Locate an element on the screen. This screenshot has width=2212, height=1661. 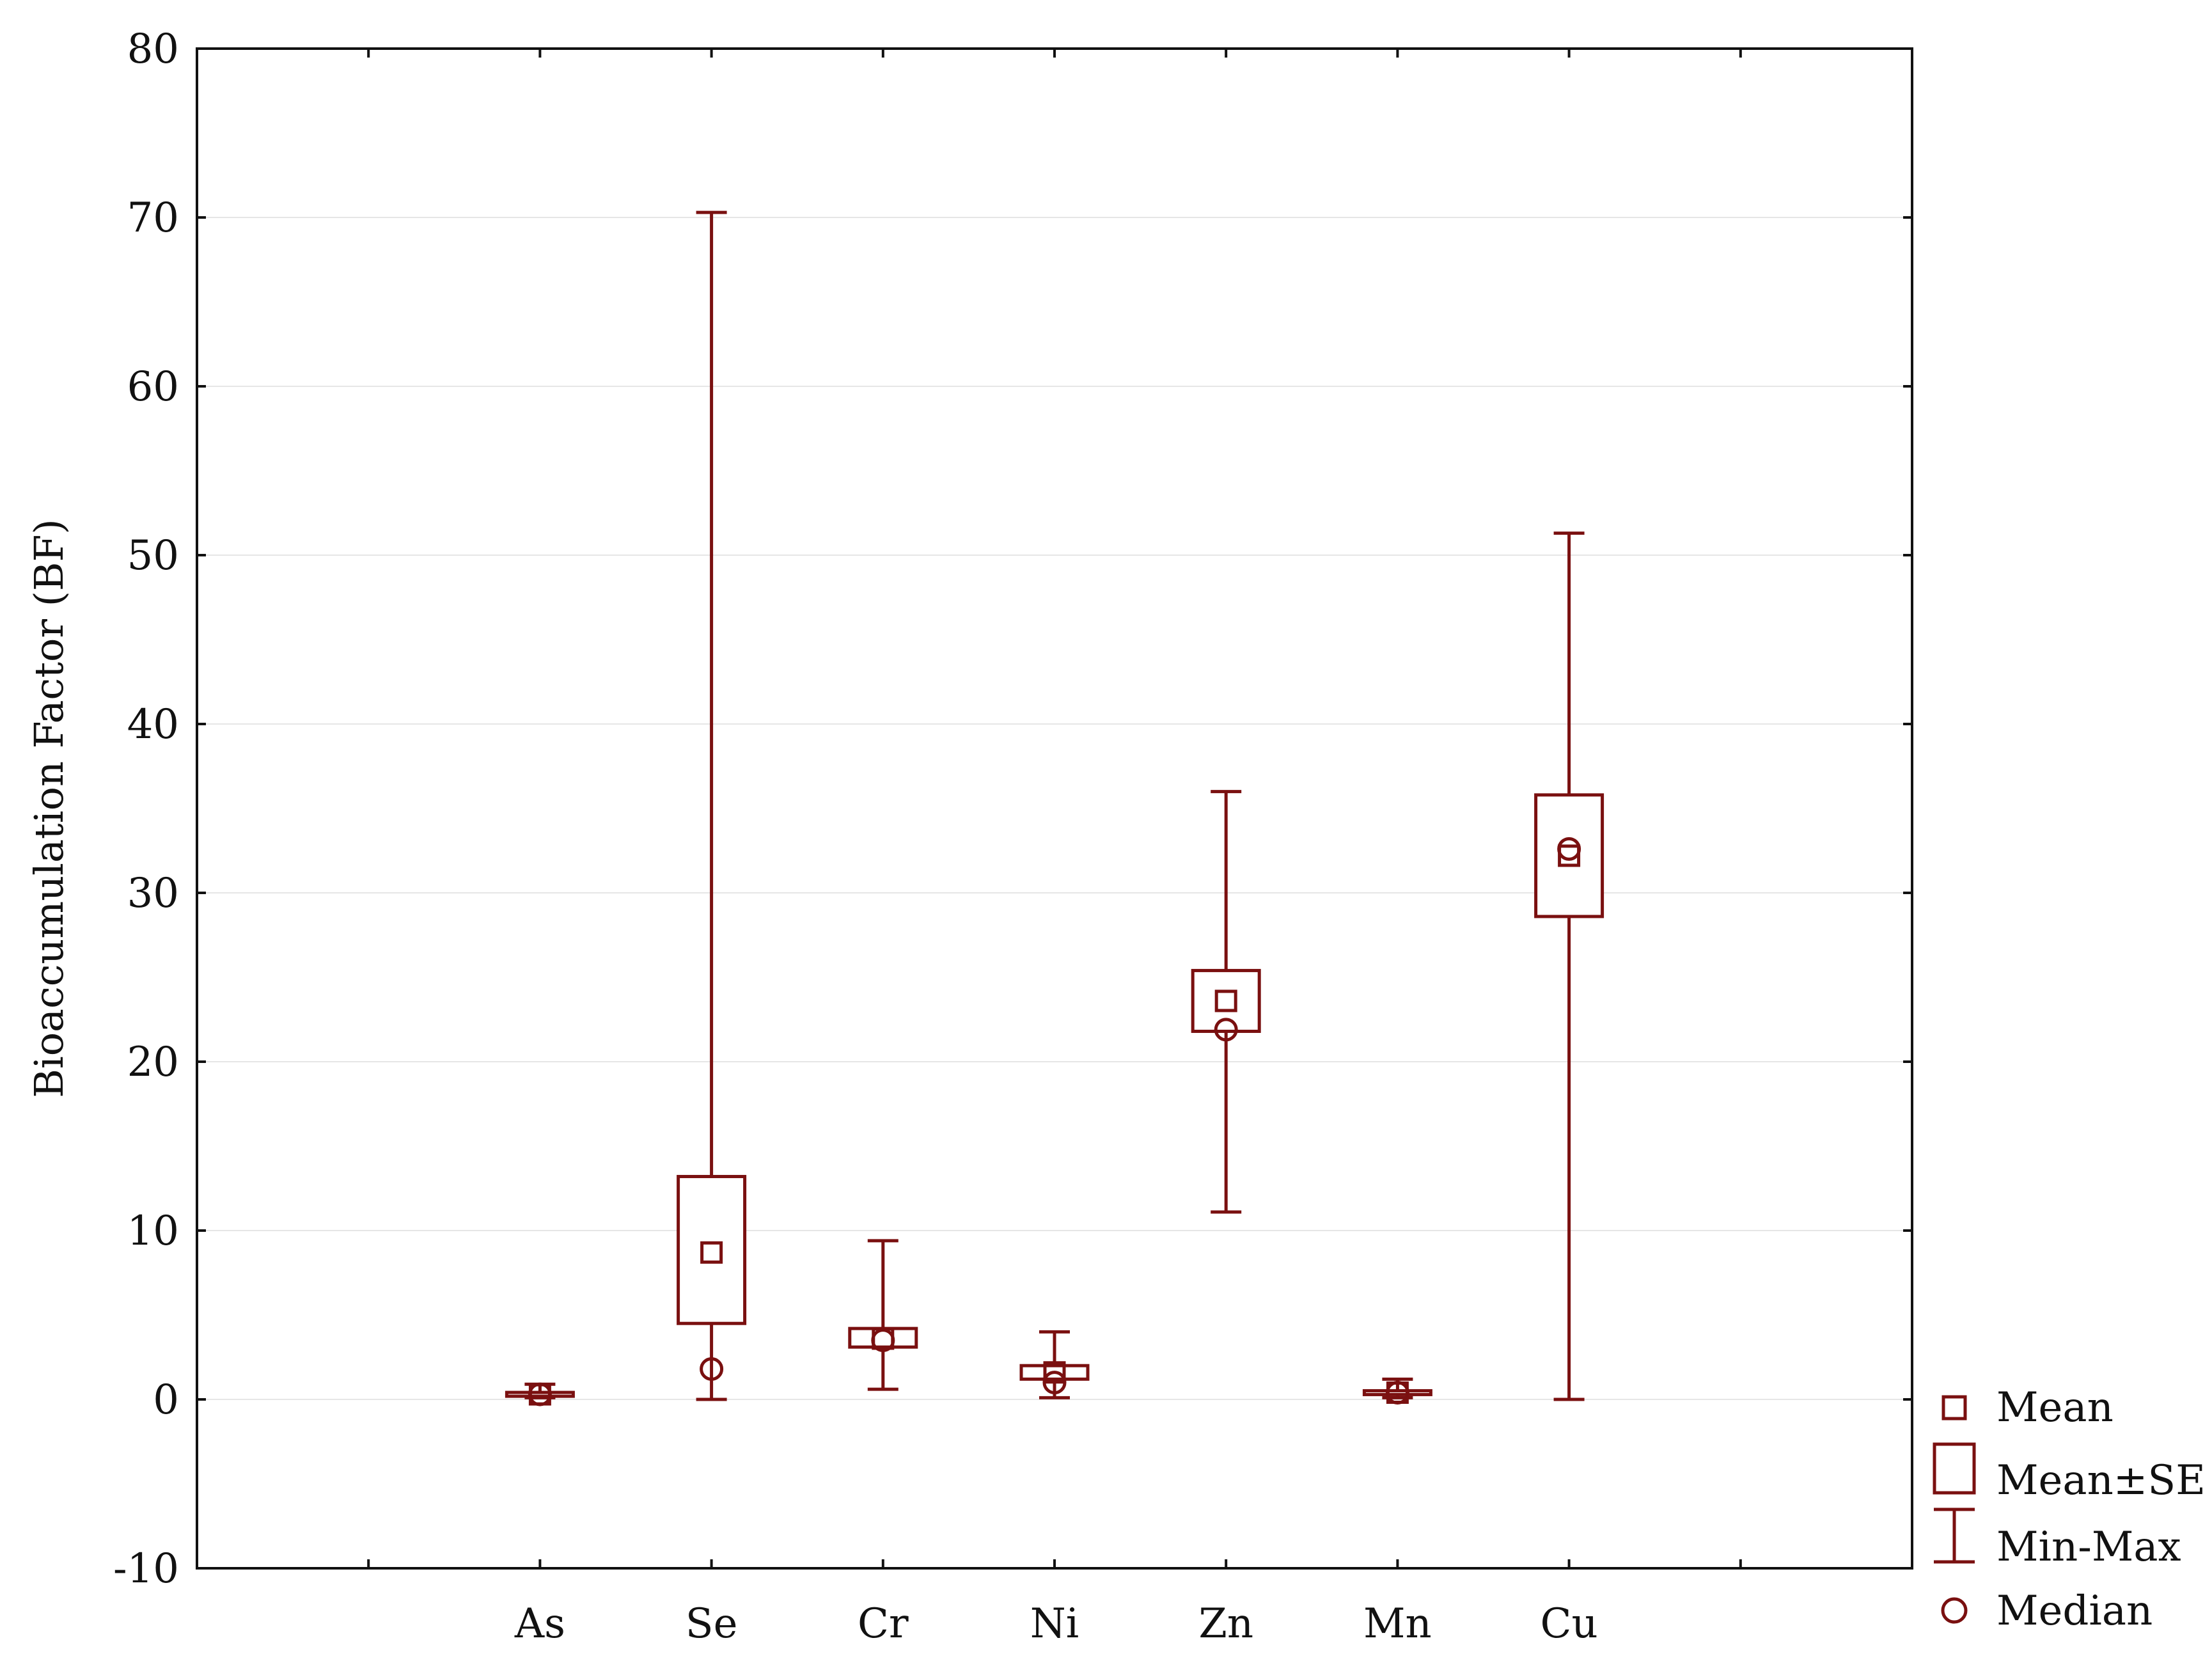
box-mn is located at coordinates (1397, 1391).